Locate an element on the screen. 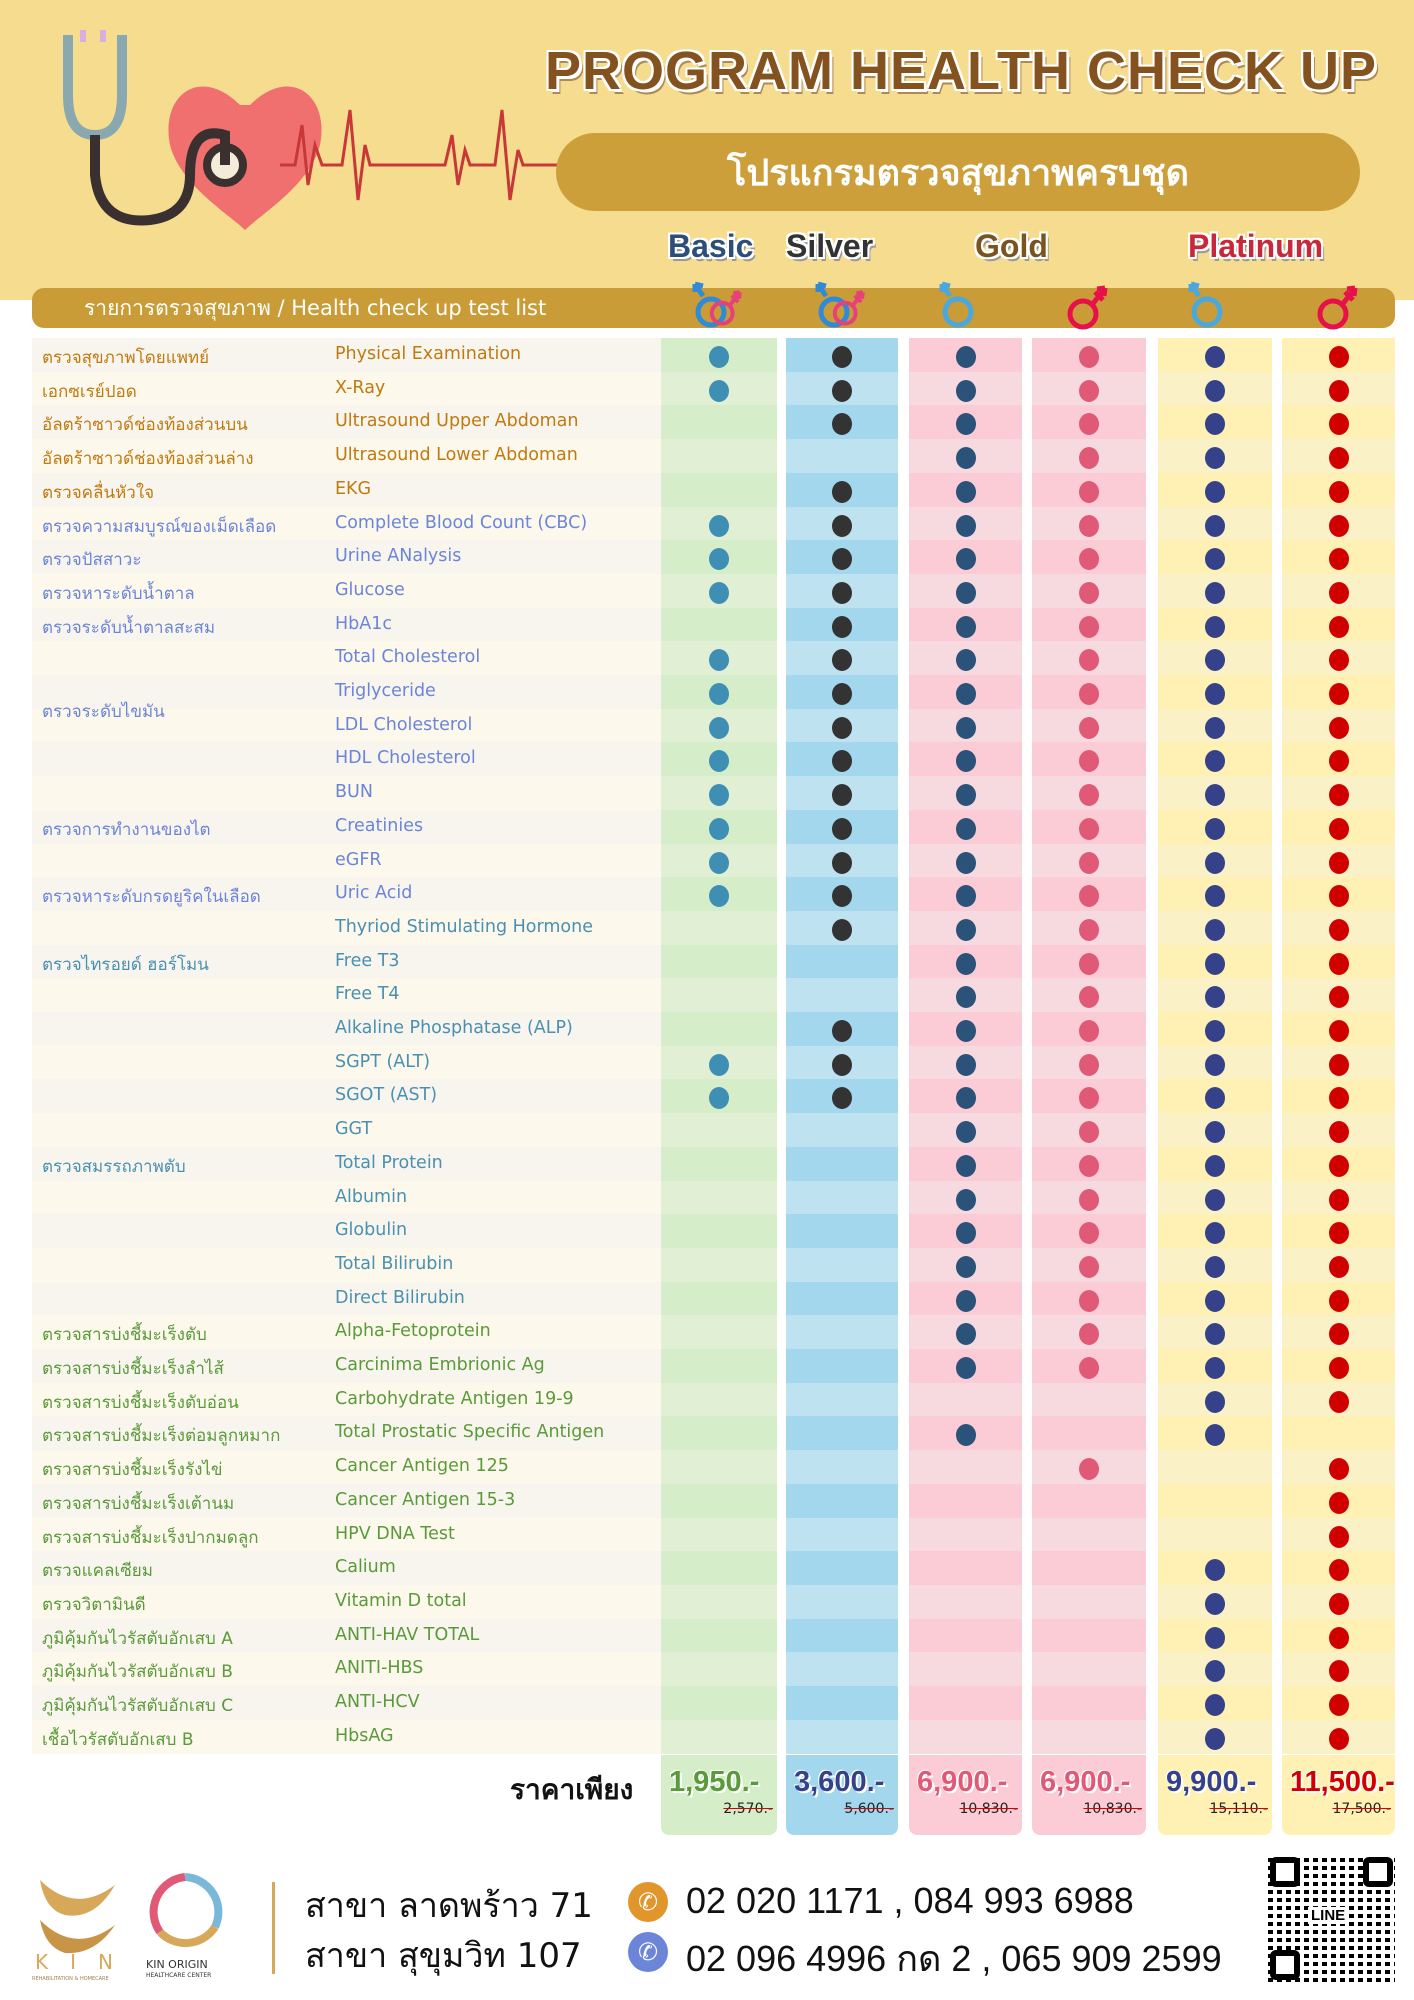 The height and width of the screenshot is (2000, 1414). table-row: Direct Bilirubin is located at coordinates (713, 1298).